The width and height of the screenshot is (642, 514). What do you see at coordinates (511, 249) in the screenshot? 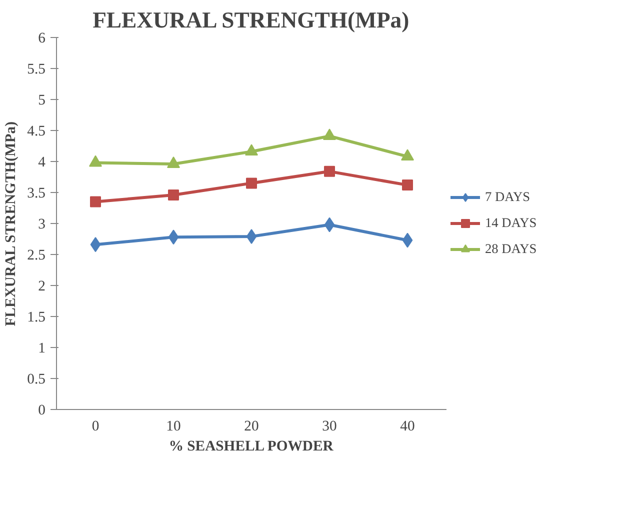
I see `legend-label: 28 DAYS` at bounding box center [511, 249].